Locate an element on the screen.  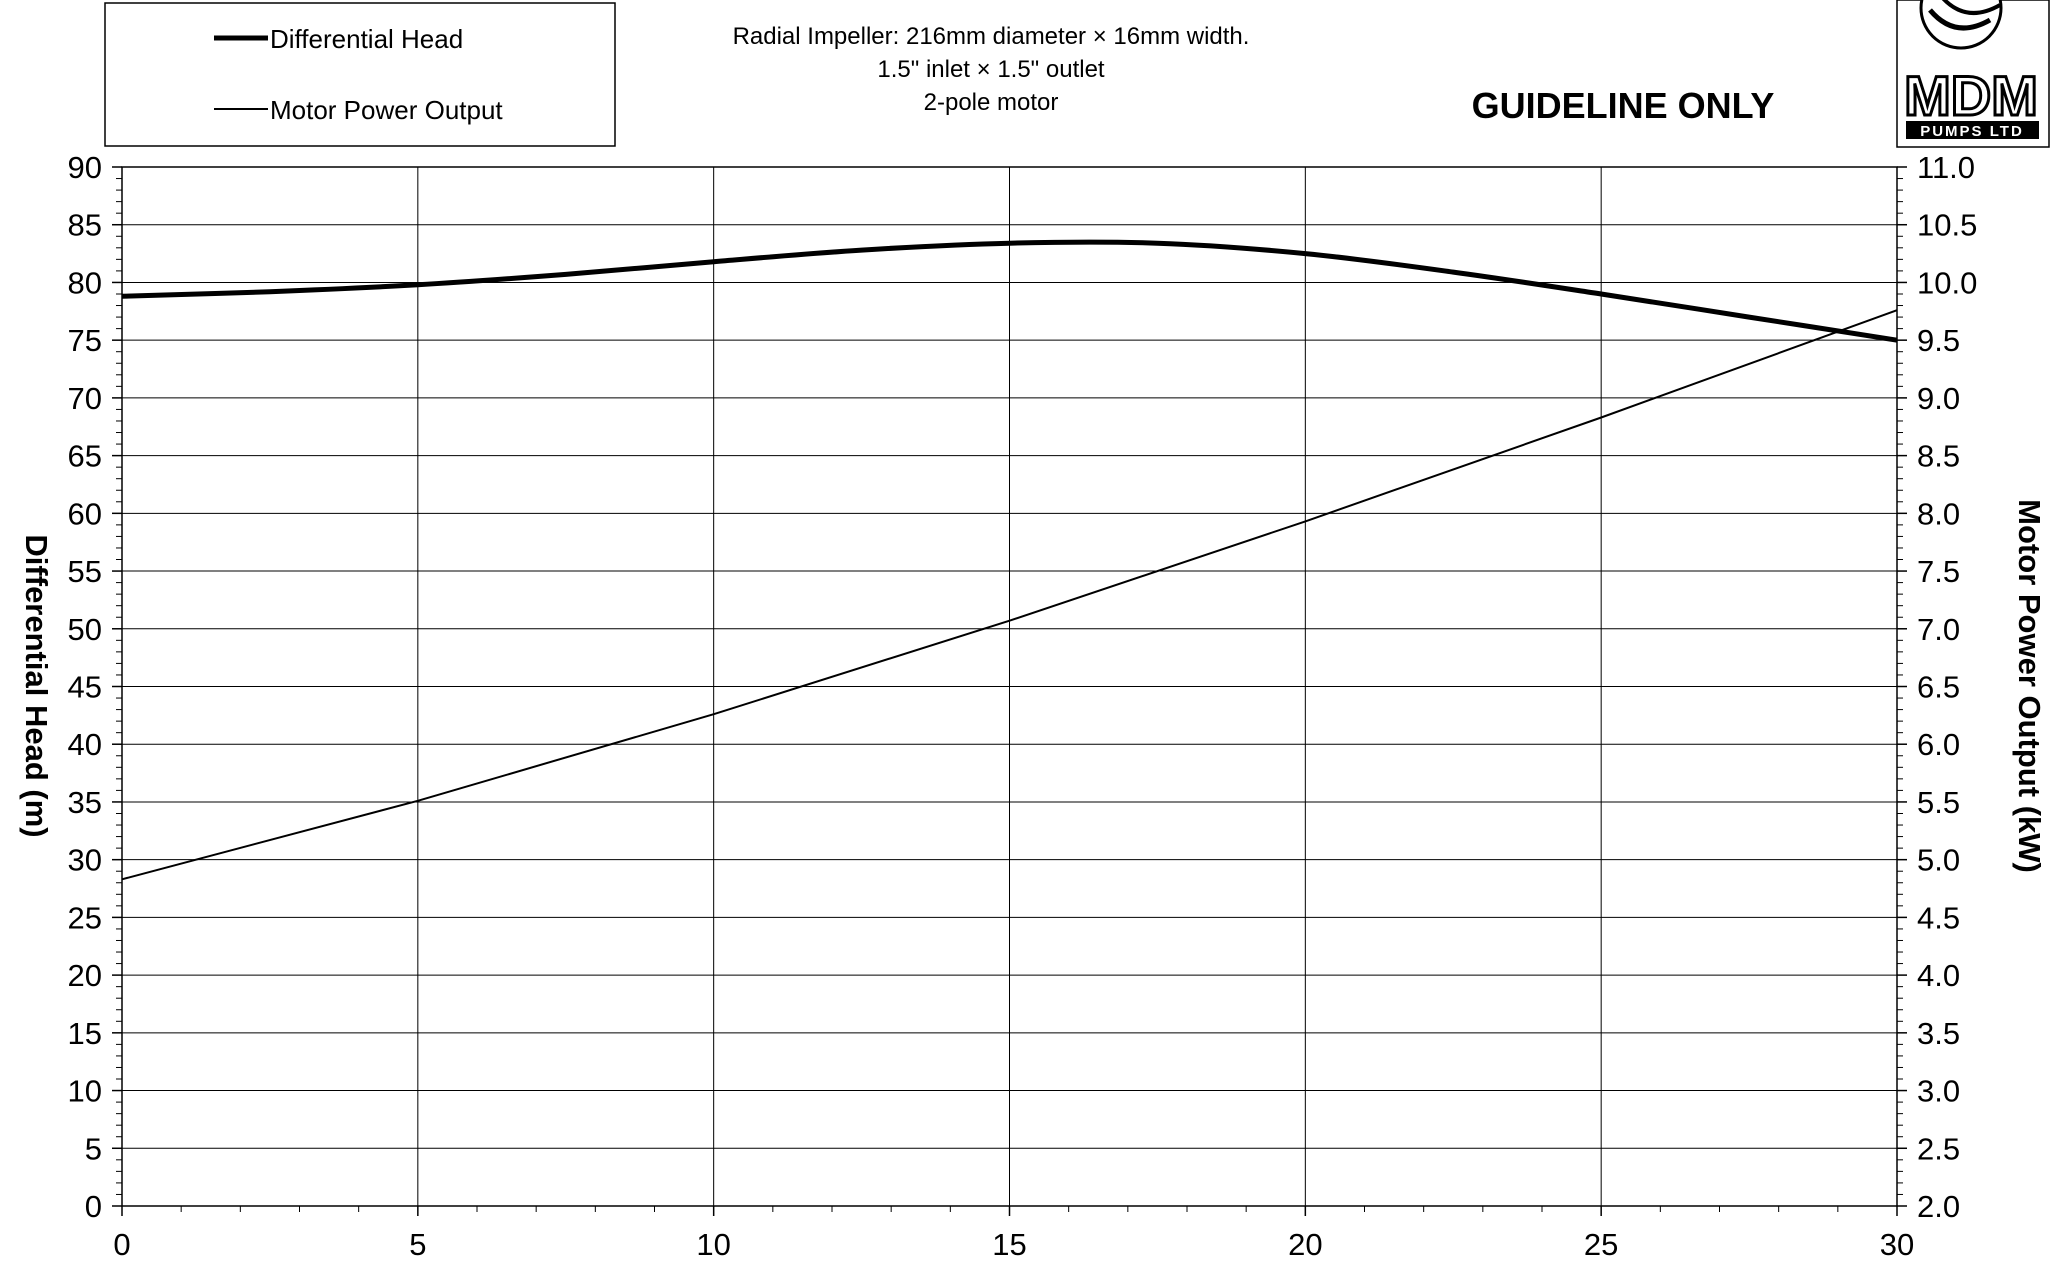
x-tick-label: 20 is located at coordinates (1305, 1244).